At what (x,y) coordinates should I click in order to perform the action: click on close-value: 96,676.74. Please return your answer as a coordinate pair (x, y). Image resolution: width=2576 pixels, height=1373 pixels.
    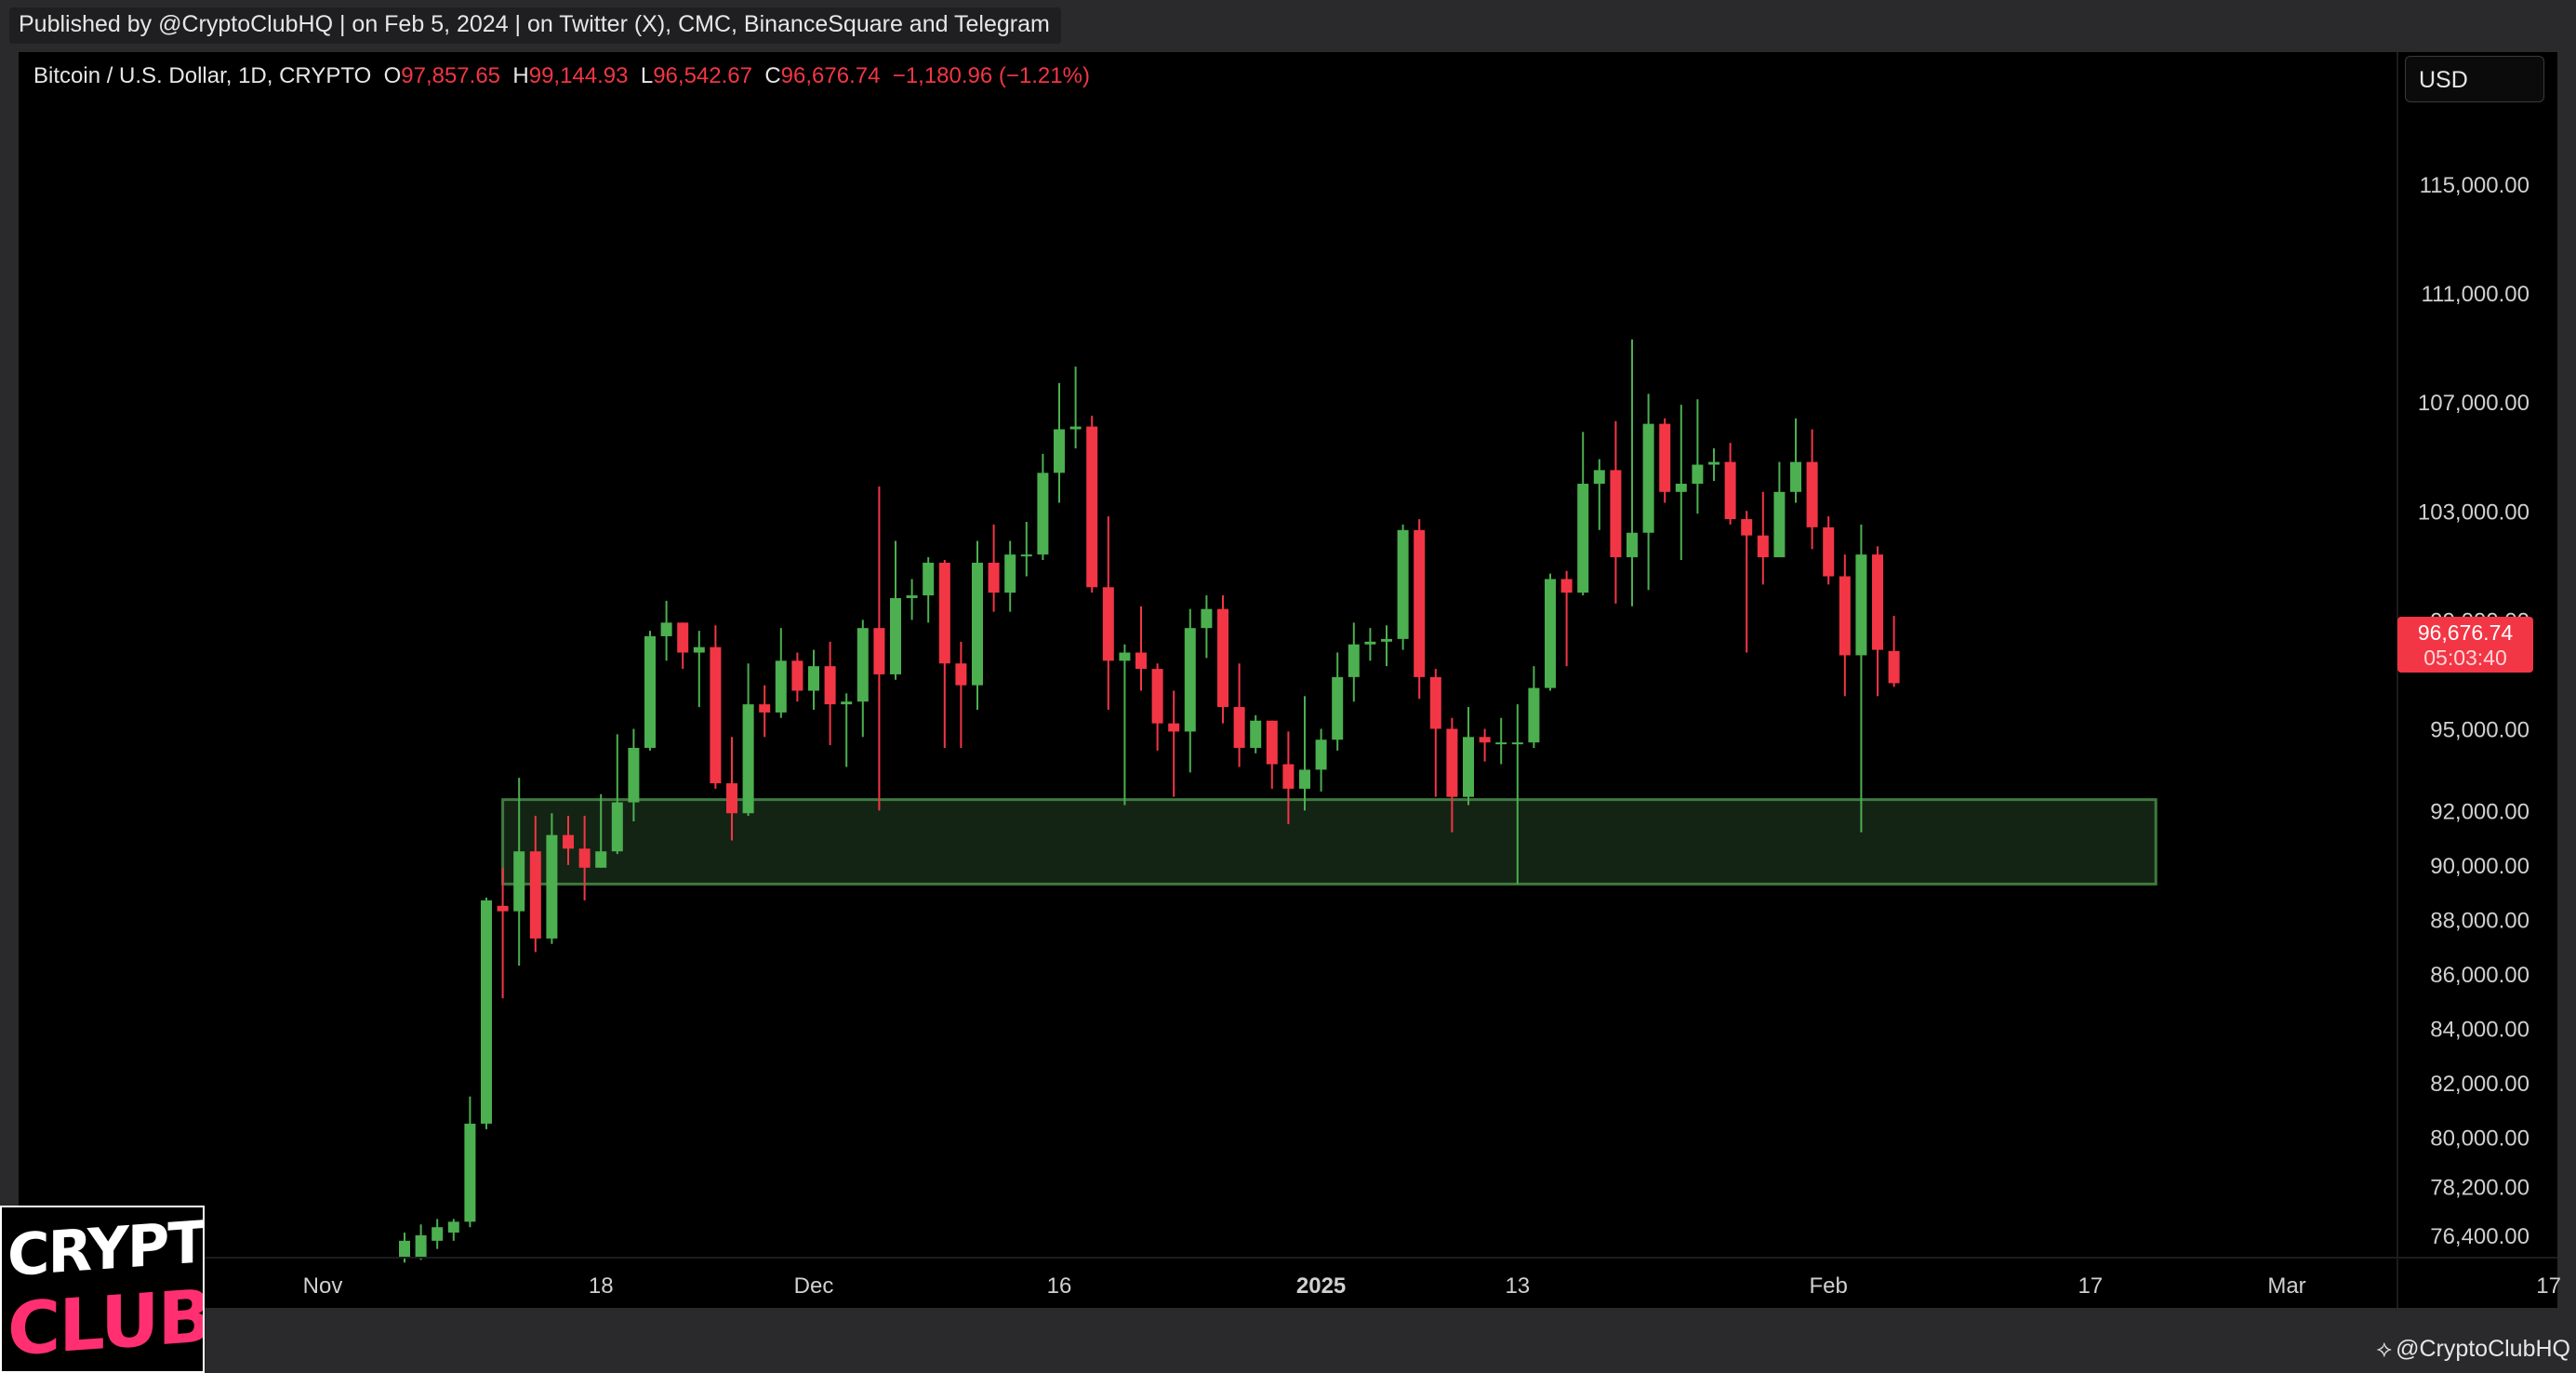
    Looking at the image, I should click on (830, 76).